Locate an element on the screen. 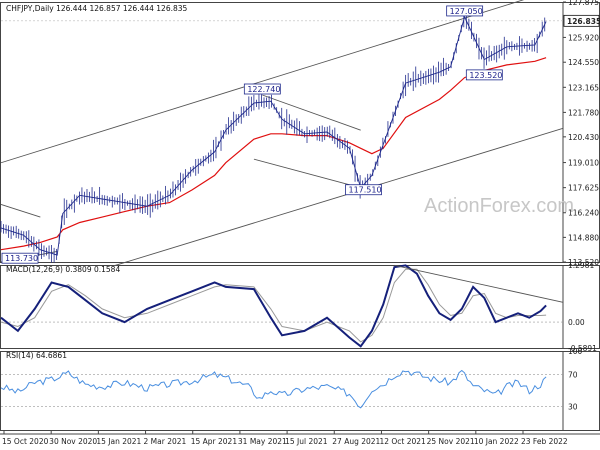 The height and width of the screenshot is (450, 600). time-tick-label: 15 Oct 2020 is located at coordinates (25, 441).